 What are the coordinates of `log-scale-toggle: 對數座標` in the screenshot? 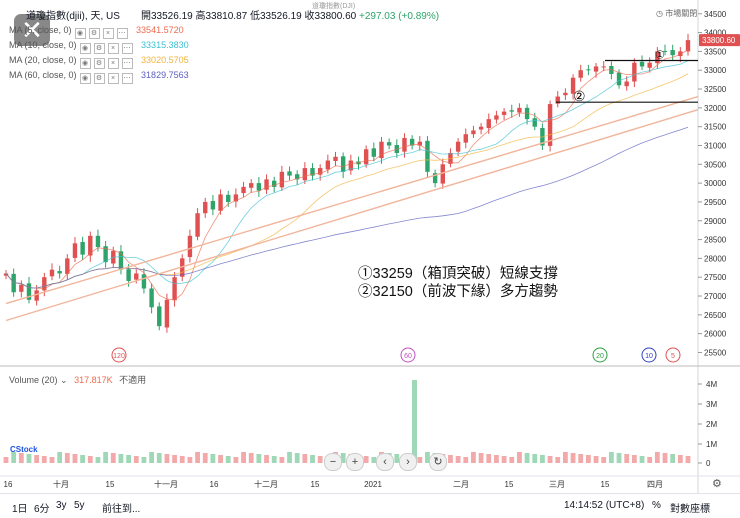 It's located at (690, 509).